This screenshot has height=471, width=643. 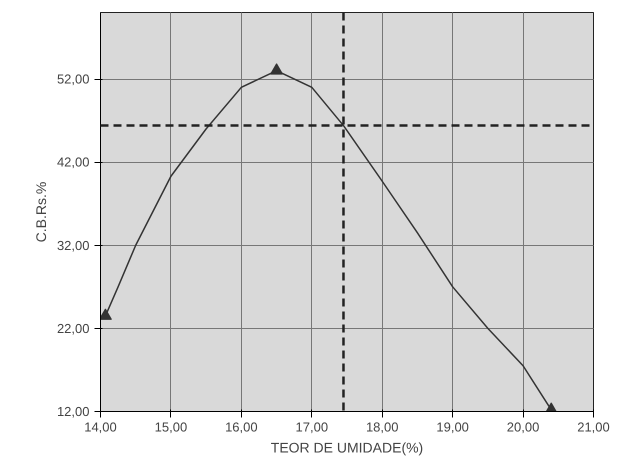 I want to click on point, so click(x=277, y=69).